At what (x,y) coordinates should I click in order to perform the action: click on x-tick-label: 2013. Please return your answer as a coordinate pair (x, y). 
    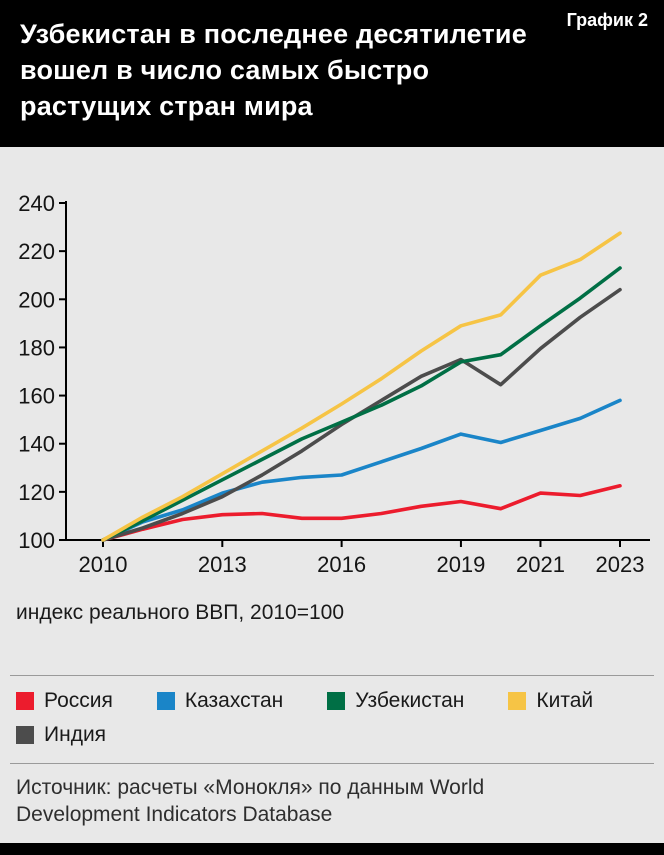
    Looking at the image, I should click on (222, 564).